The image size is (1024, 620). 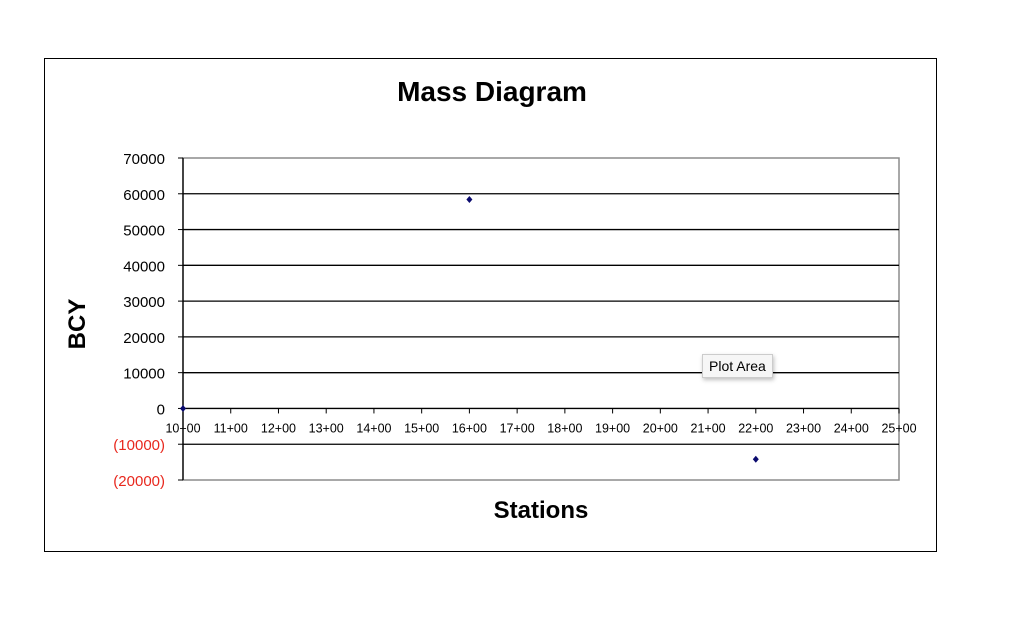 What do you see at coordinates (144, 338) in the screenshot?
I see `y-tick-label: 20000` at bounding box center [144, 338].